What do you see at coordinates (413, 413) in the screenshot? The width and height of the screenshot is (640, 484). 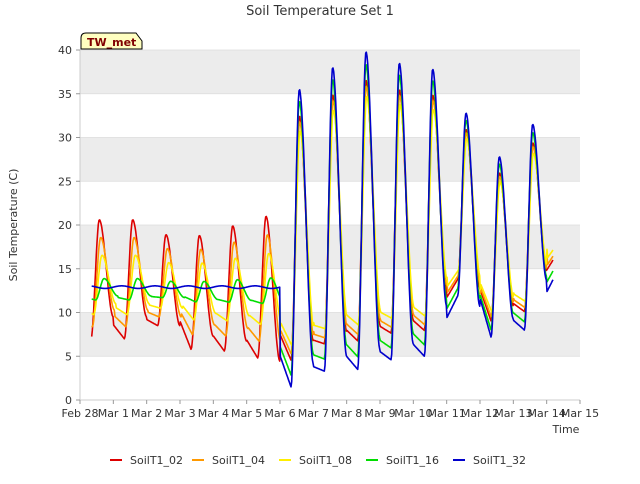 I see `x-tick-label: Mar 10` at bounding box center [413, 413].